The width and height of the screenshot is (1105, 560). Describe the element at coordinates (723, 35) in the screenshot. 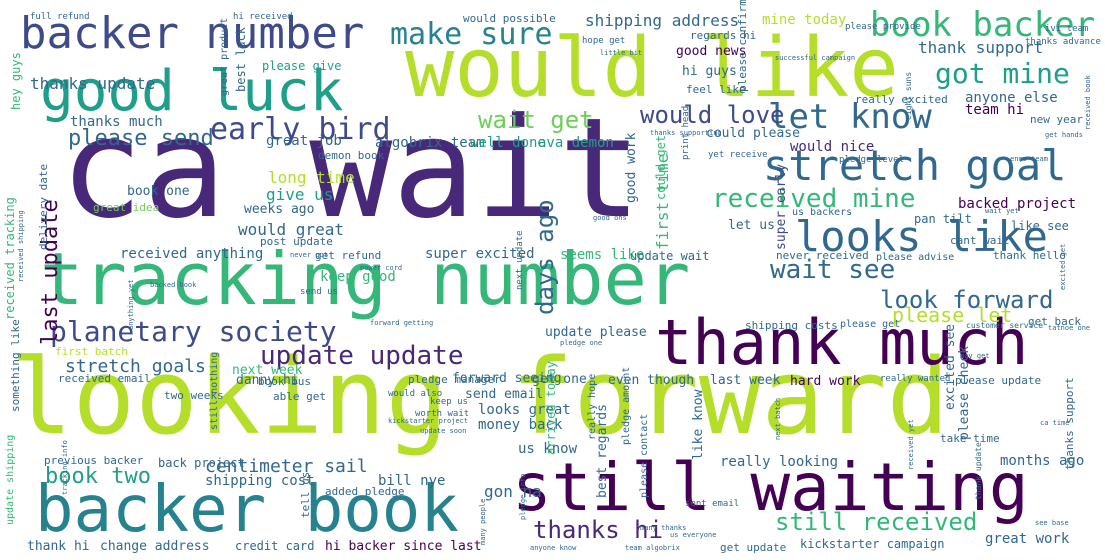

I see `word-regards-hi: regards hi` at that location.